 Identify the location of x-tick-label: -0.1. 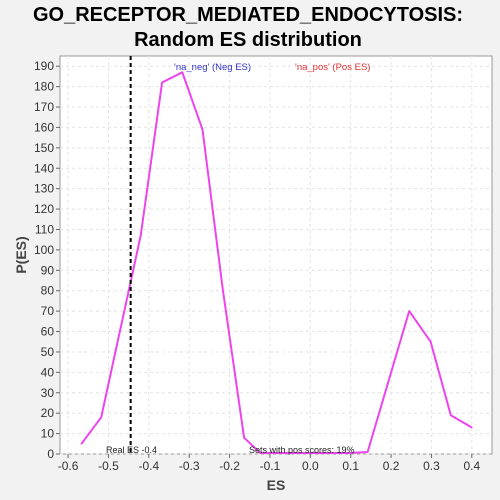
(270, 466).